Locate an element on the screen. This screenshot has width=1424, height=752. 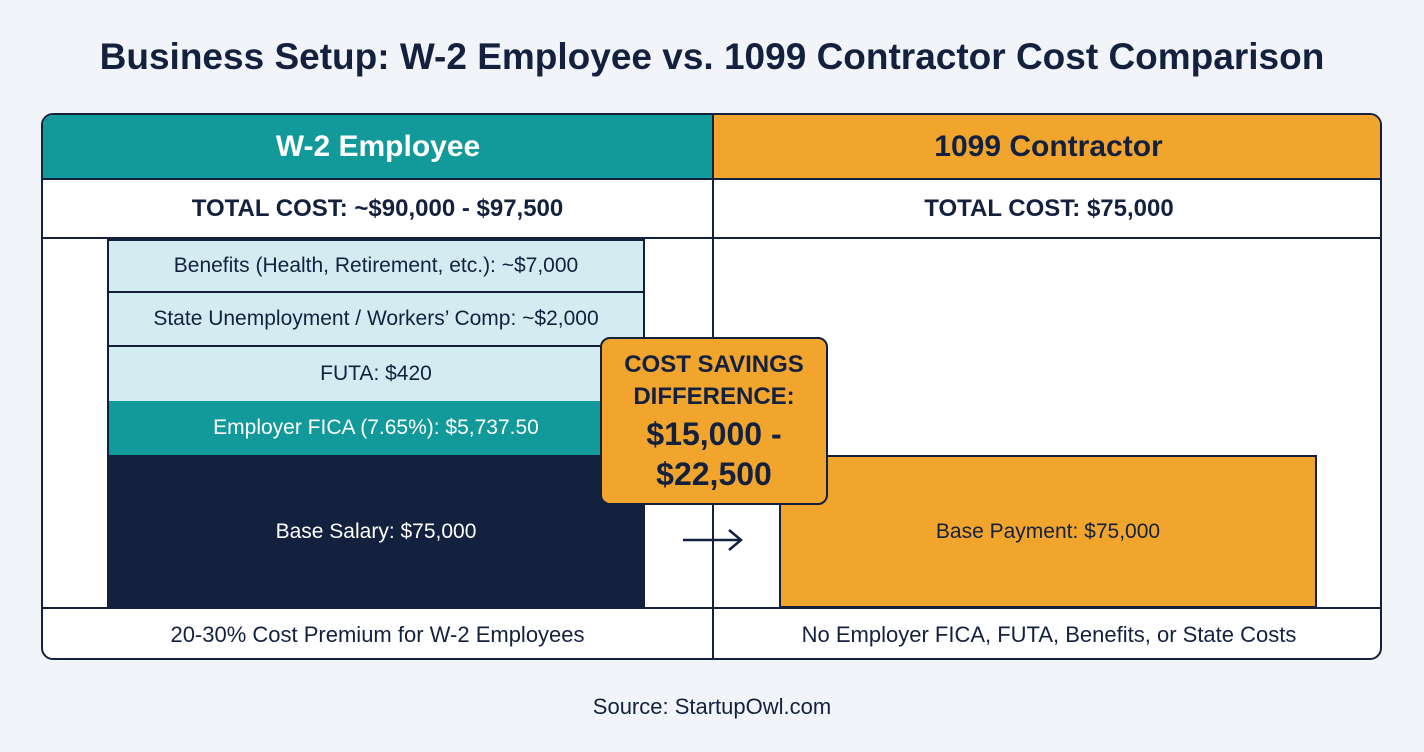
header-divider is located at coordinates (711, 179).